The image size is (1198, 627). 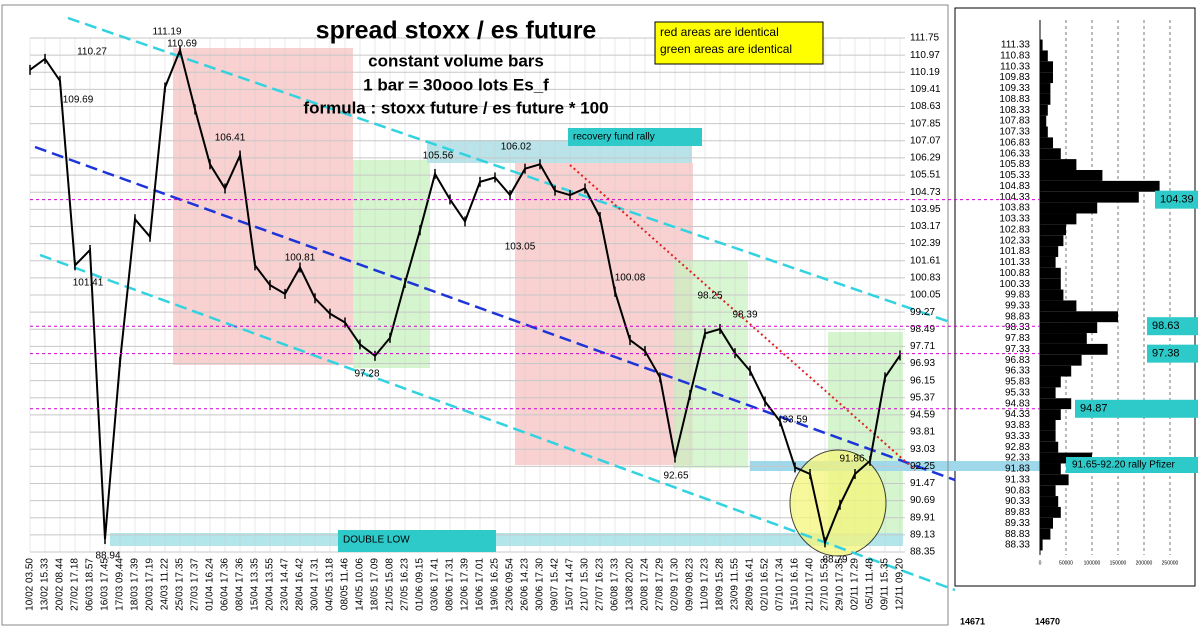 I want to click on y-tick-label: 107.83, so click(x=1014, y=121).